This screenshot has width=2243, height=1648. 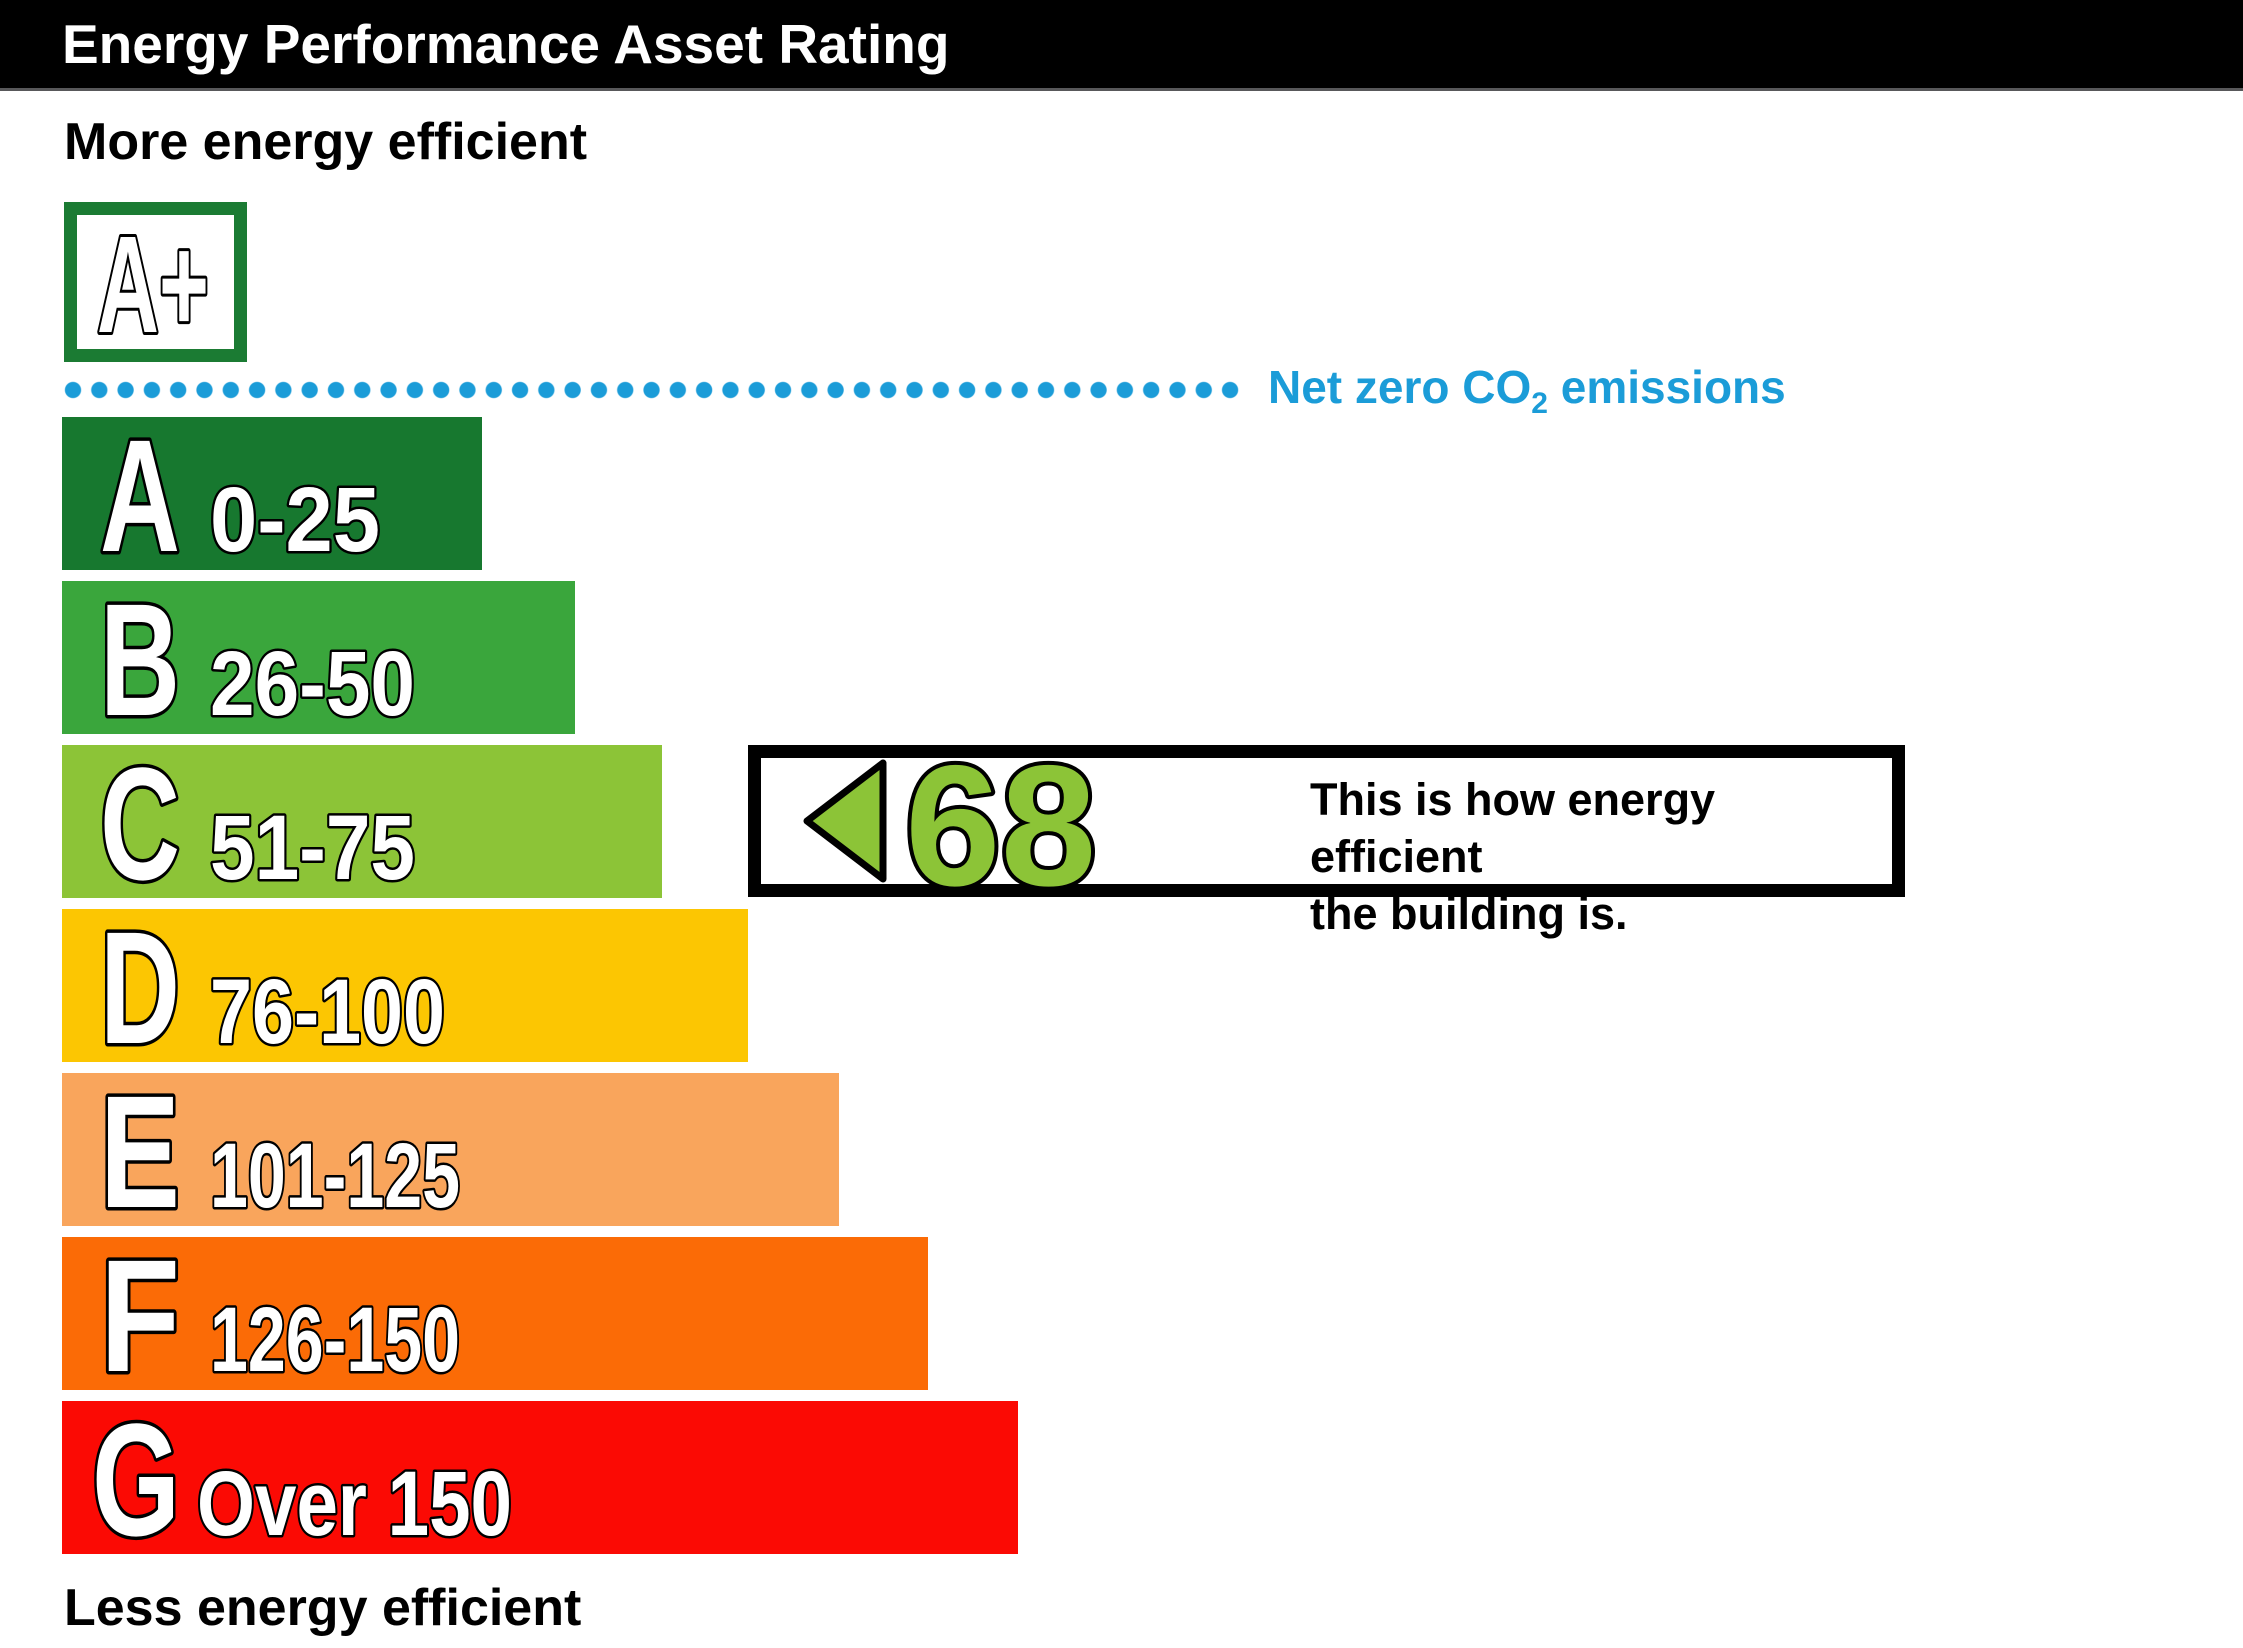 I want to click on band-e-letter: E, so click(x=140, y=1151).